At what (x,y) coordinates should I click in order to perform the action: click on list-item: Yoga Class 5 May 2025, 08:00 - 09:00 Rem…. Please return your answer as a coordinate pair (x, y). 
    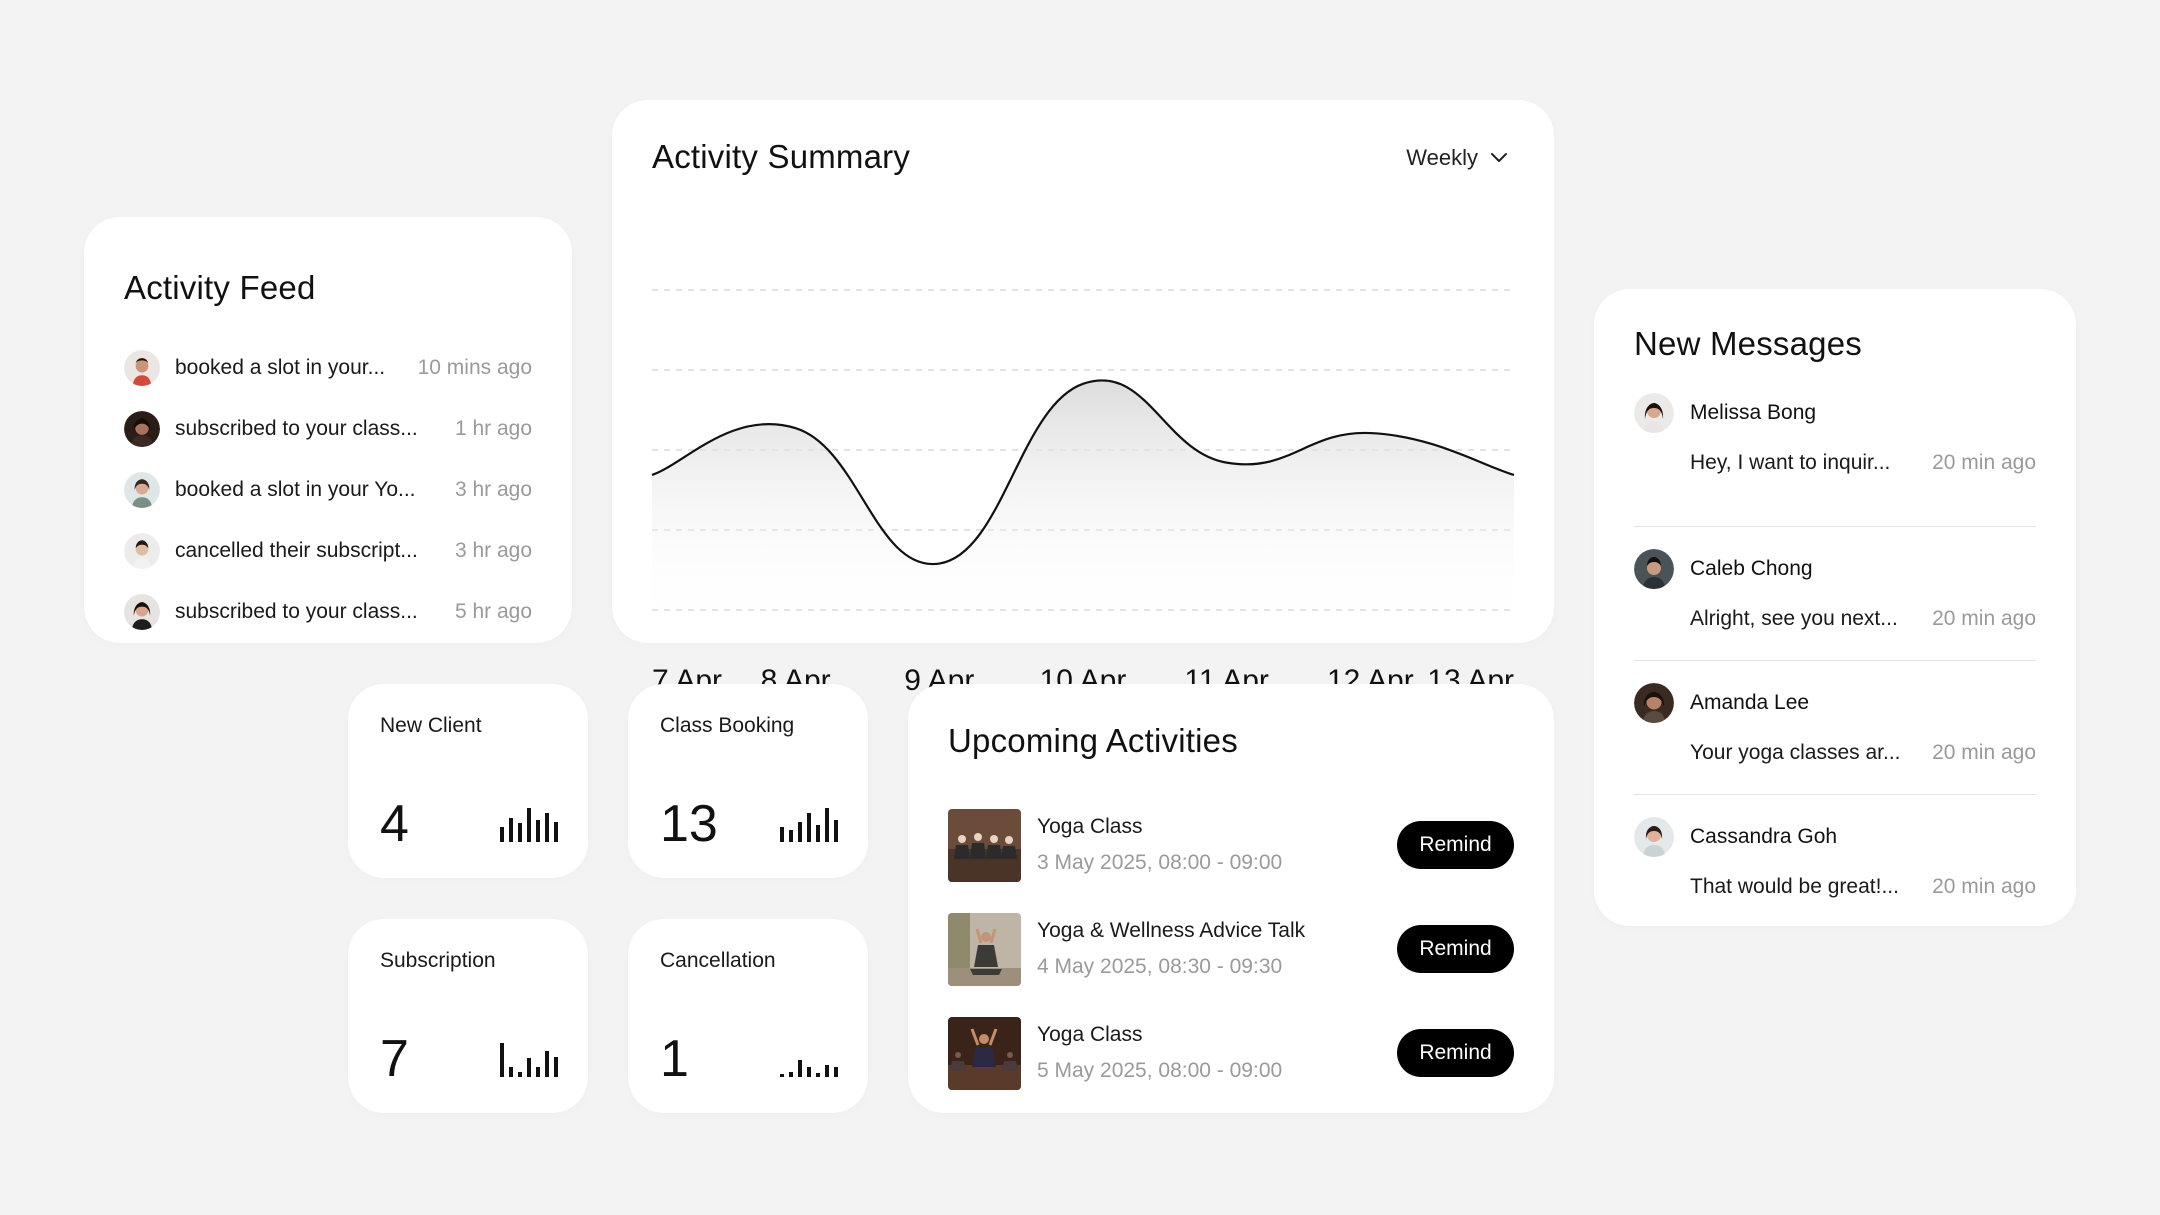
    Looking at the image, I should click on (1231, 1053).